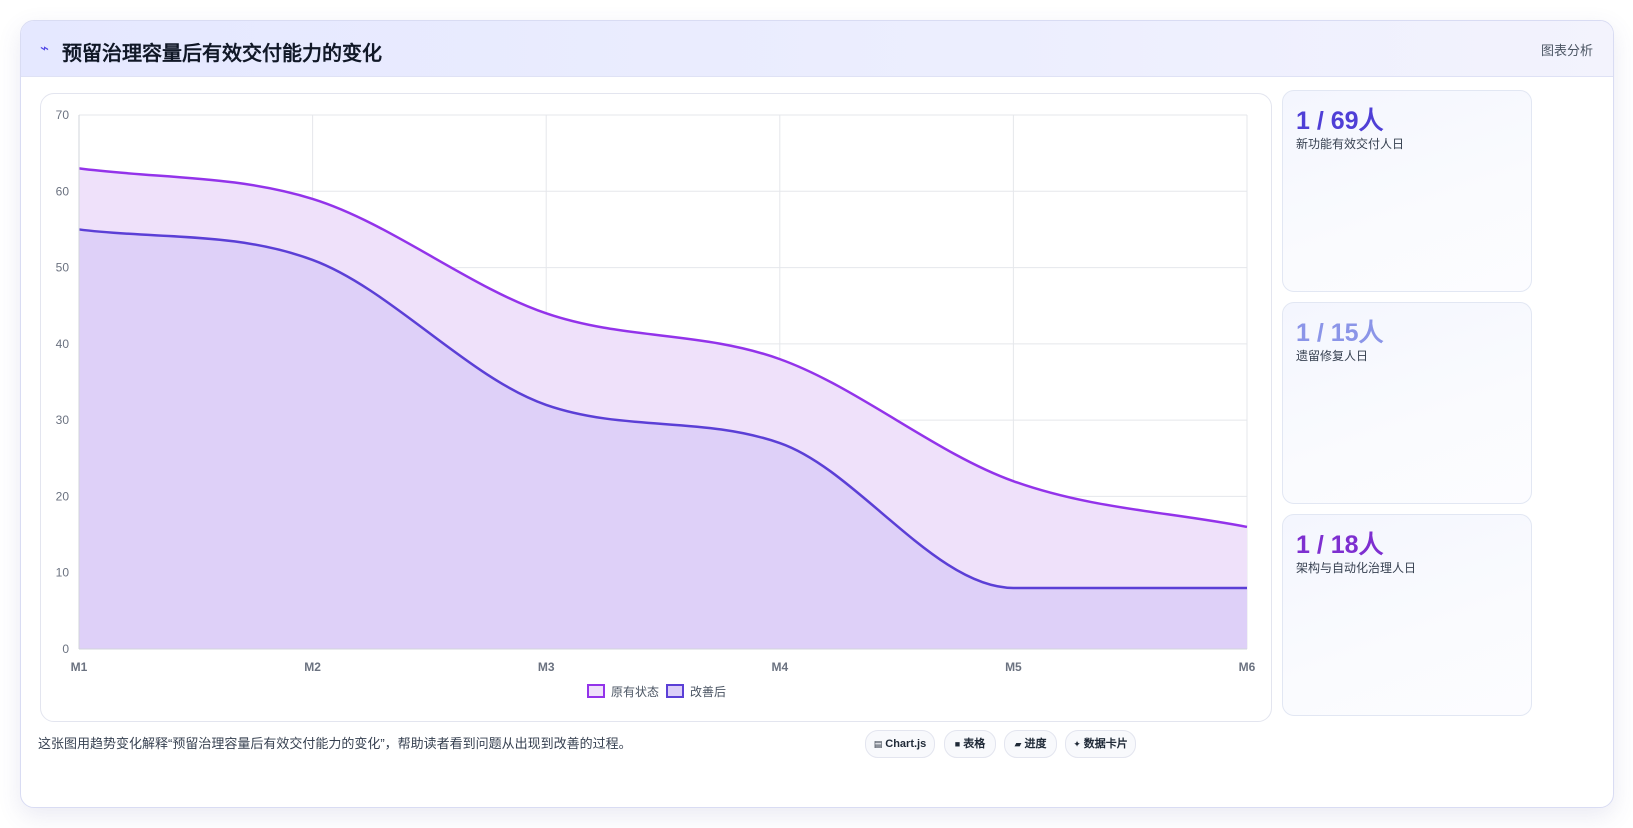 This screenshot has height=828, width=1633. Describe the element at coordinates (1340, 121) in the screenshot. I see `stat-value: 1 / 69人` at that location.